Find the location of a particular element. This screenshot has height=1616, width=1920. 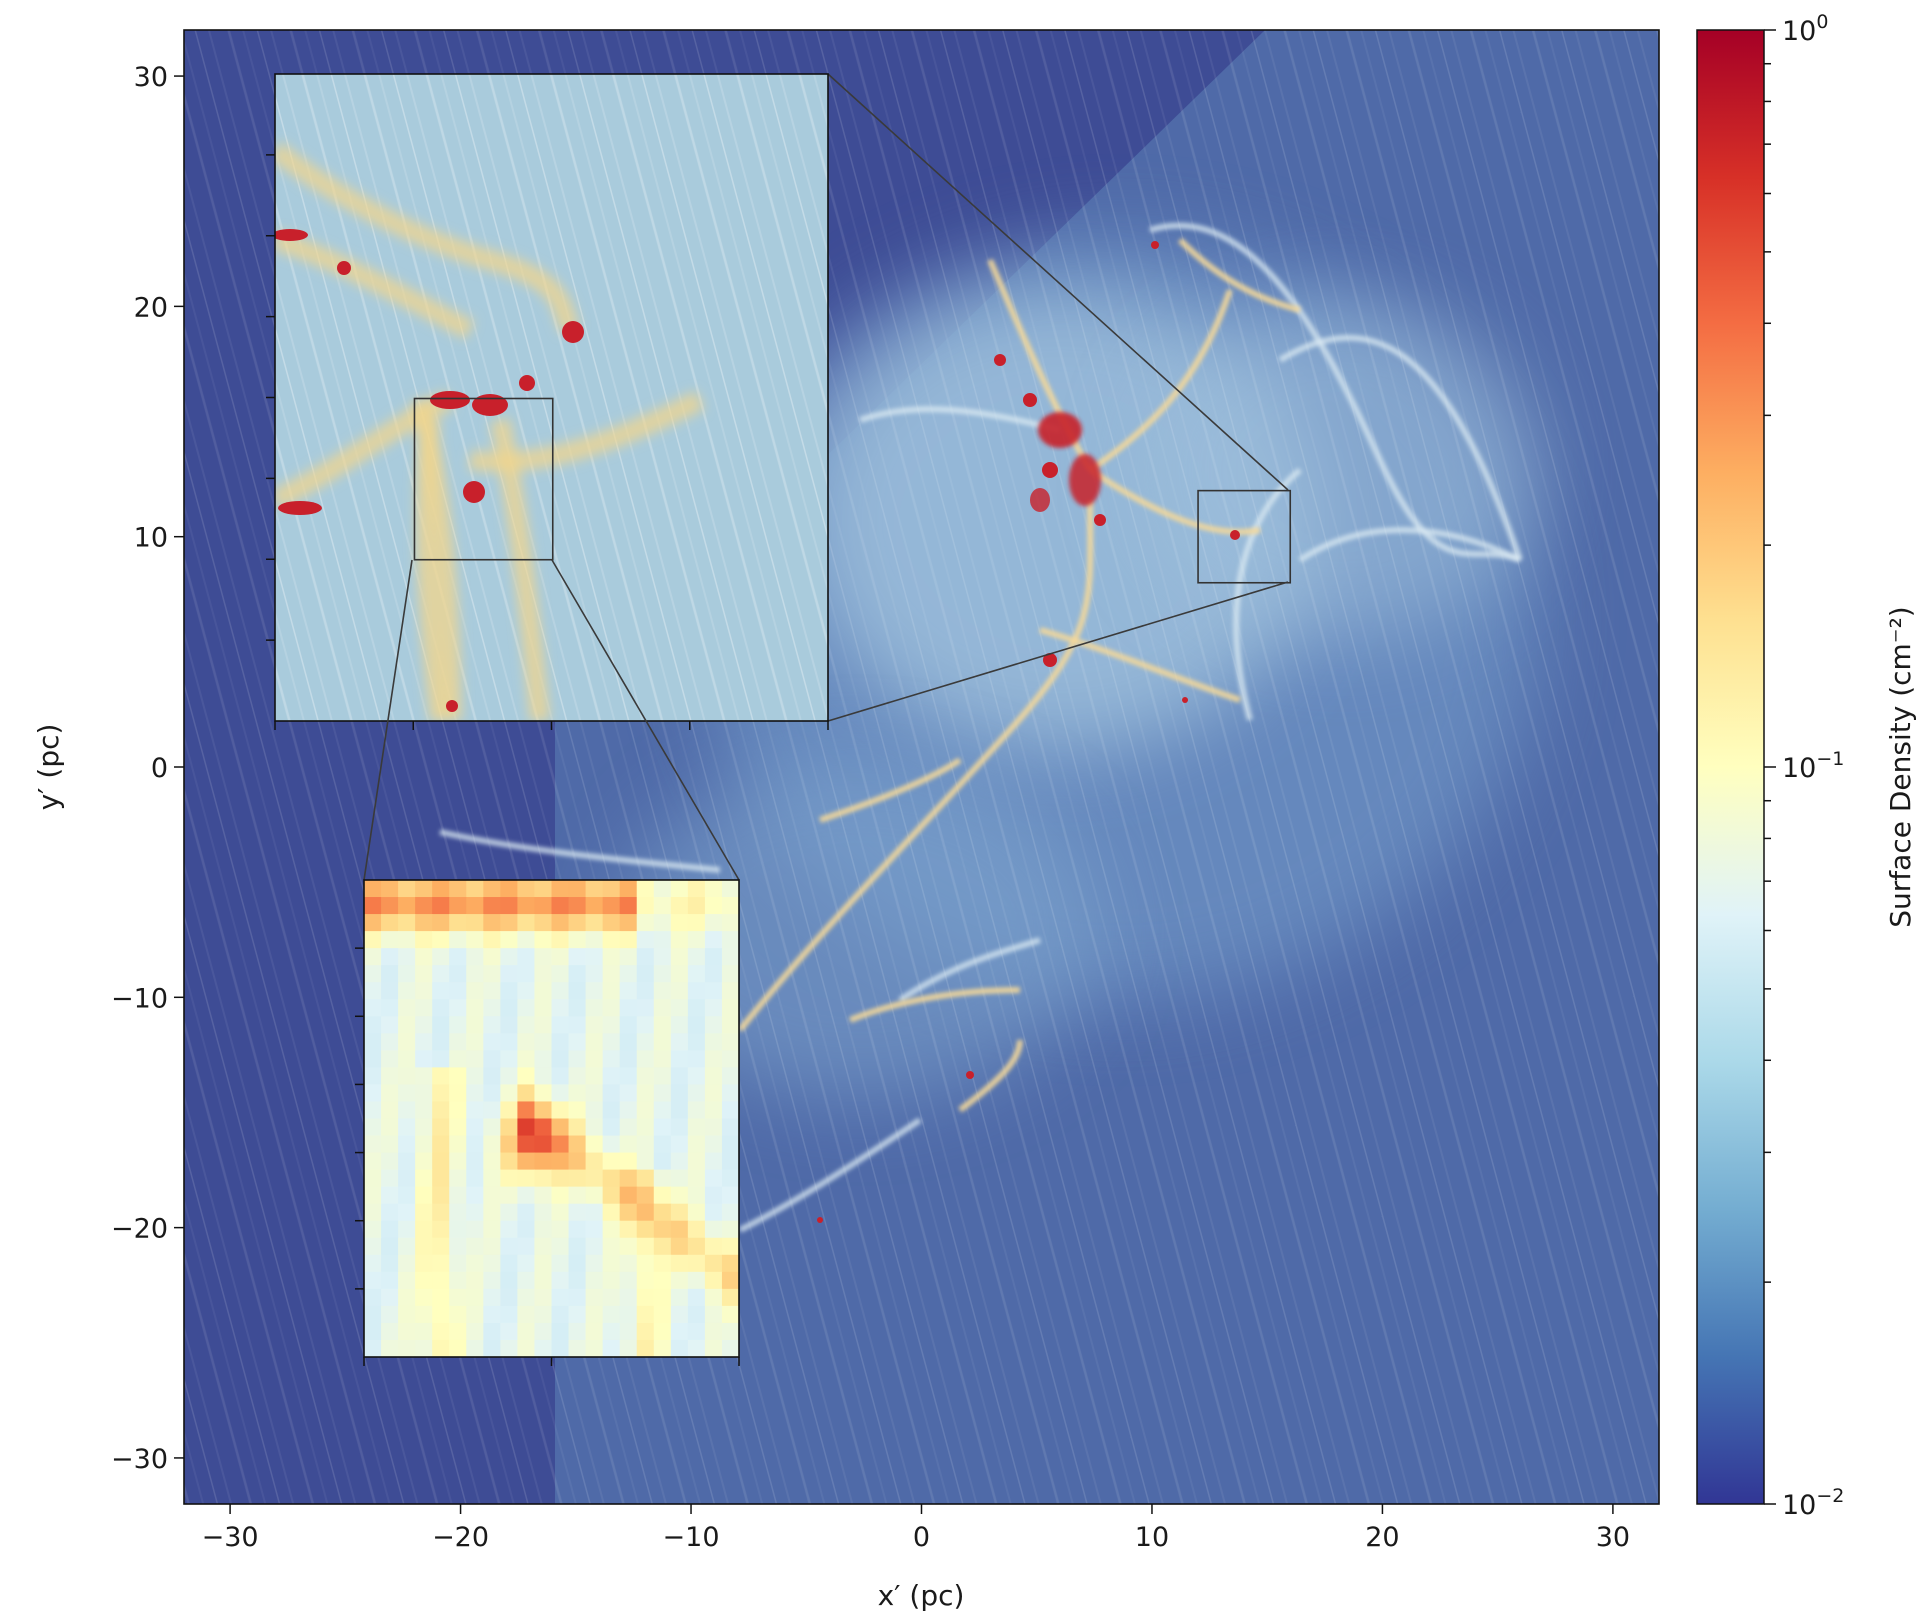

y-tick-label: 20 is located at coordinates (151, 307).